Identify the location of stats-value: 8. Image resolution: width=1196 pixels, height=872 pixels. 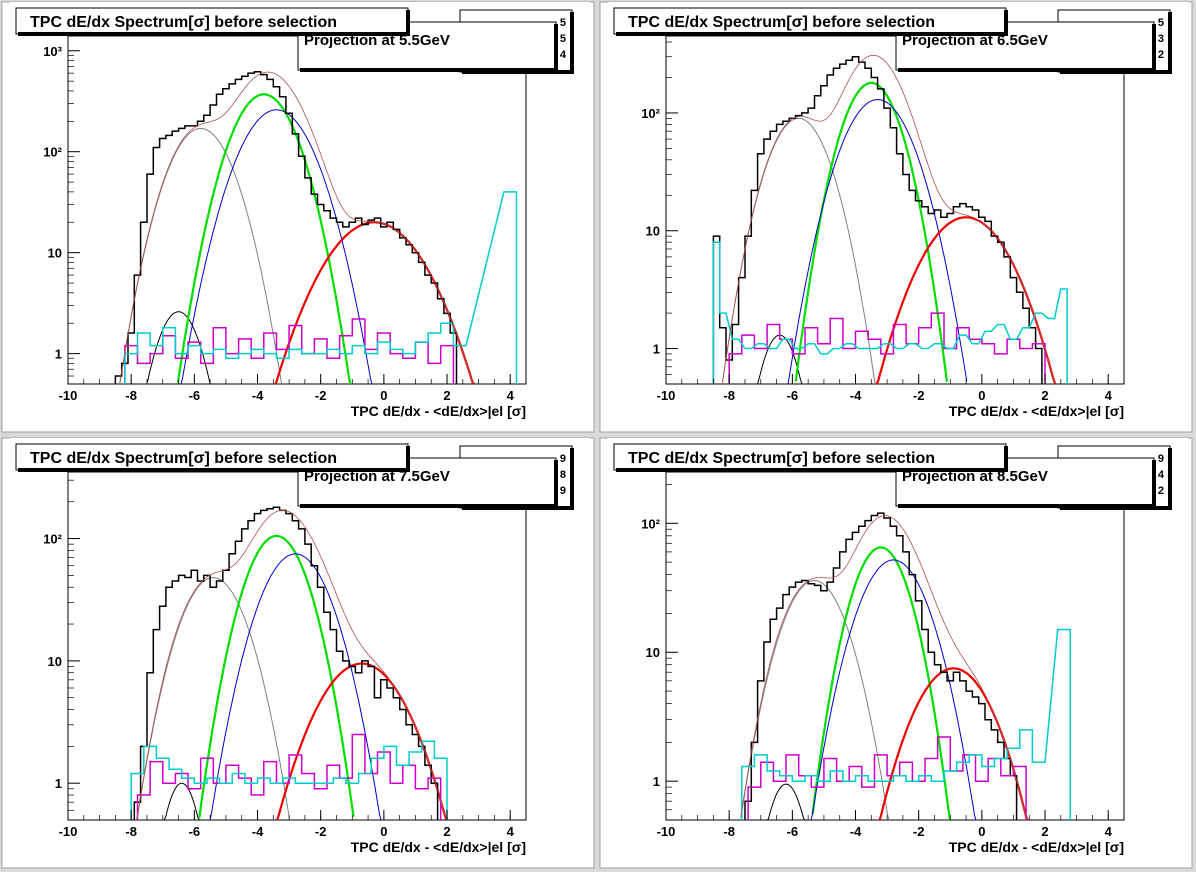
(563, 475).